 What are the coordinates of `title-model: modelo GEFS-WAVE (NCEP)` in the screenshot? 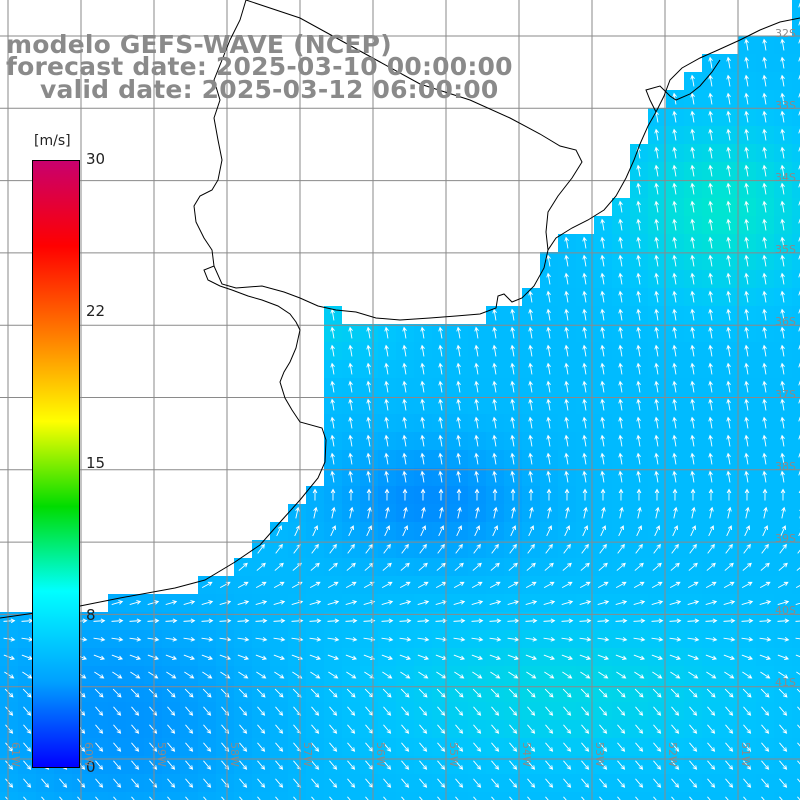 It's located at (199, 44).